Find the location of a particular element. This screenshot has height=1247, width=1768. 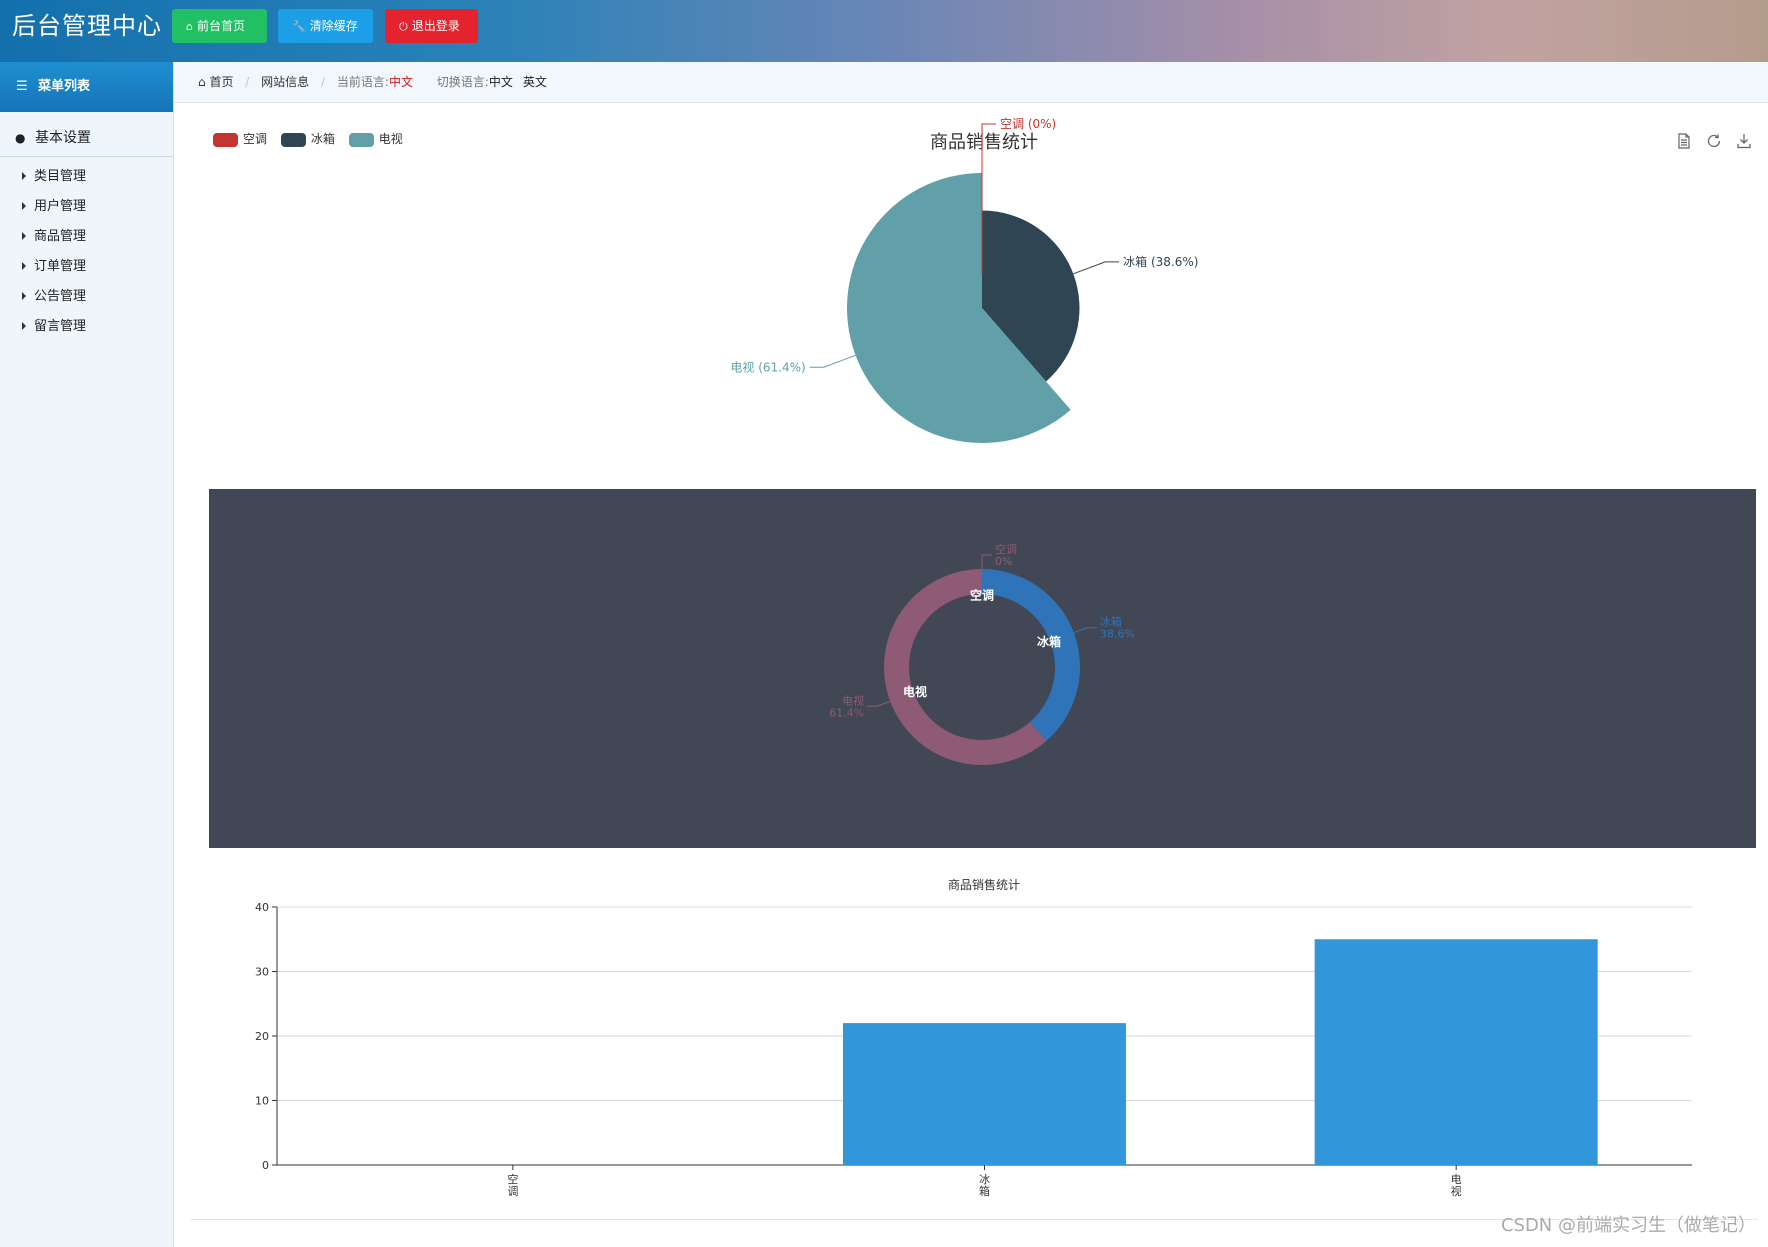

y-tick-label: 10 is located at coordinates (262, 1101).